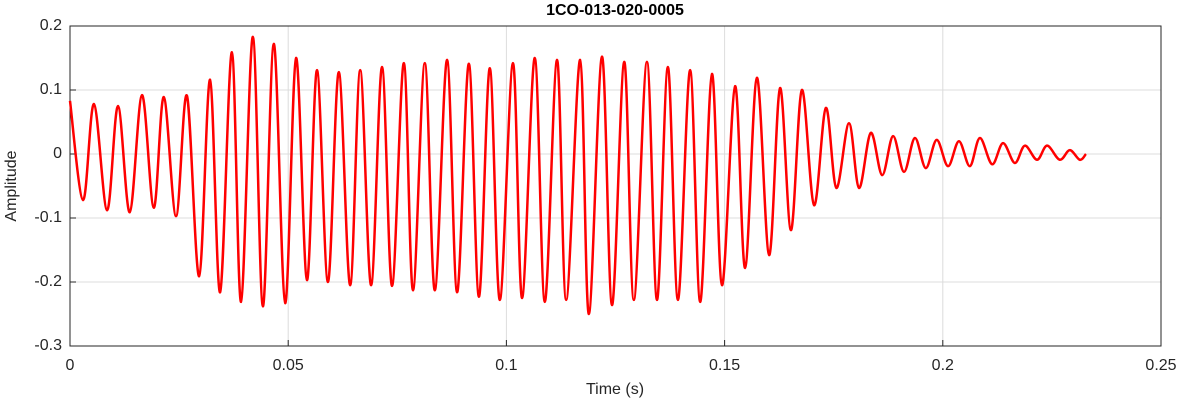 The image size is (1182, 404). I want to click on y-tick-label: 0.1, so click(51, 89).